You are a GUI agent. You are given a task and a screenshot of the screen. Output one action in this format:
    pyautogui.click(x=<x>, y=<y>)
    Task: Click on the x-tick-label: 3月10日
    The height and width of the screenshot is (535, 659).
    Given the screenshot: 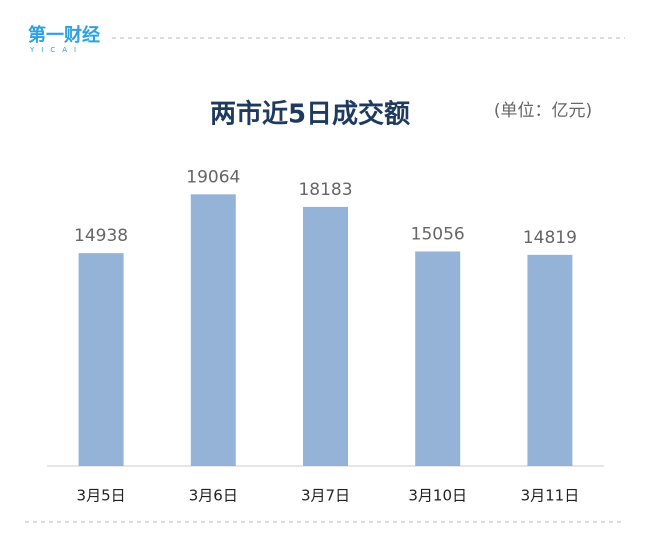 What is the action you would take?
    pyautogui.click(x=437, y=496)
    